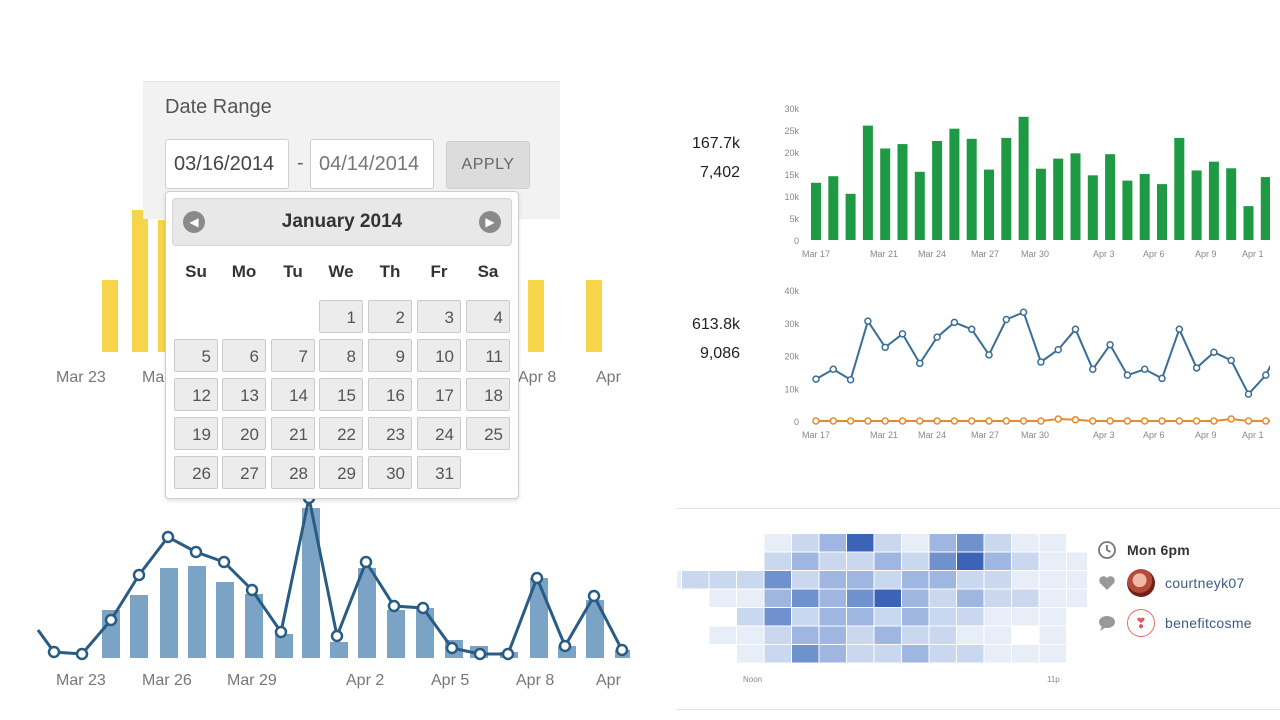 This screenshot has width=1280, height=720. What do you see at coordinates (488, 394) in the screenshot?
I see `calendar-day-18: 18` at bounding box center [488, 394].